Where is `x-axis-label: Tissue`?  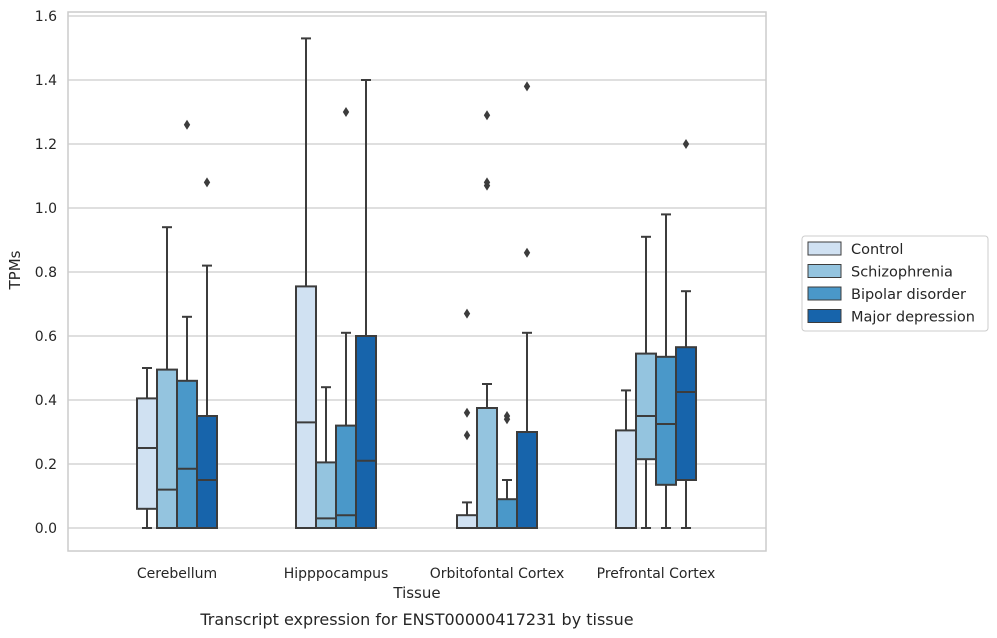 x-axis-label: Tissue is located at coordinates (416, 593).